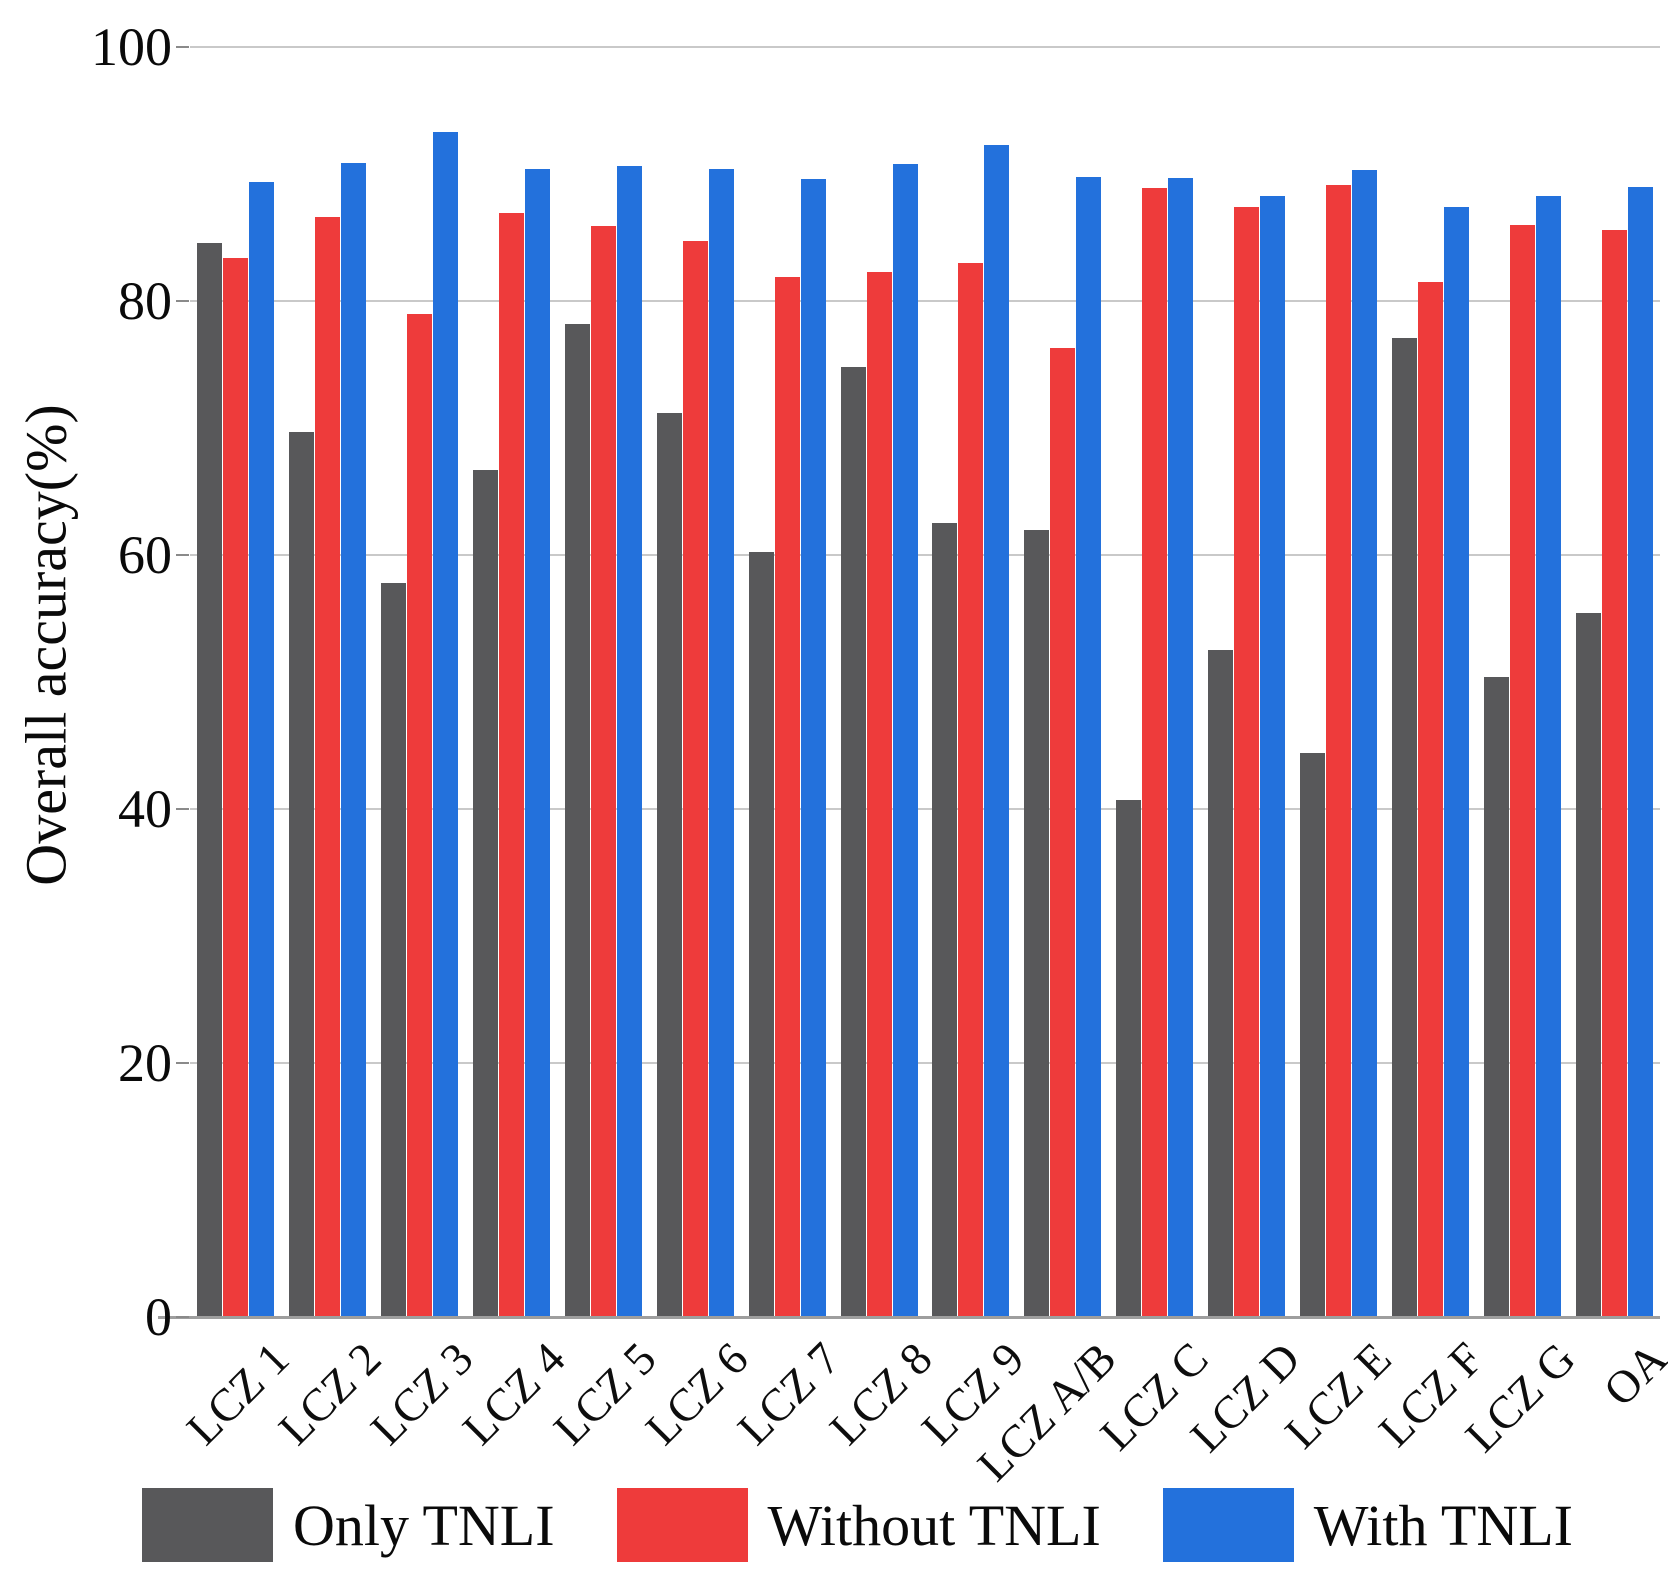 The image size is (1668, 1581). I want to click on bar-group-lcz-g, so click(1522, 682).